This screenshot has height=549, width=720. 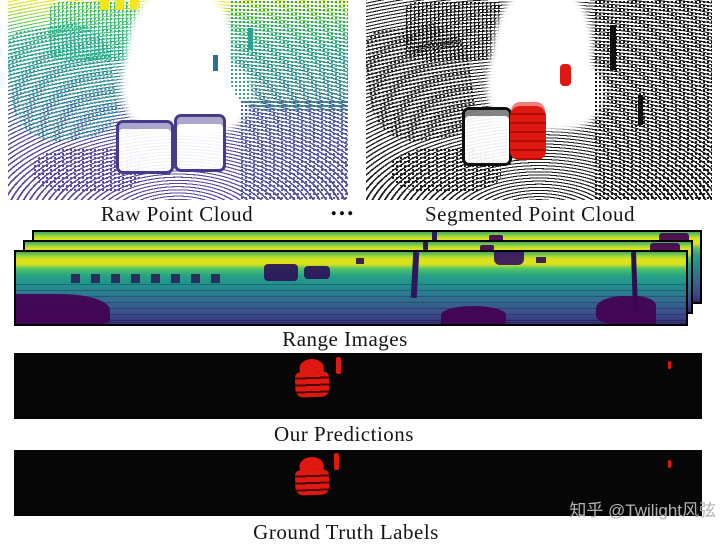 What do you see at coordinates (344, 434) in the screenshot?
I see `our-predictions-caption: Our Predictions` at bounding box center [344, 434].